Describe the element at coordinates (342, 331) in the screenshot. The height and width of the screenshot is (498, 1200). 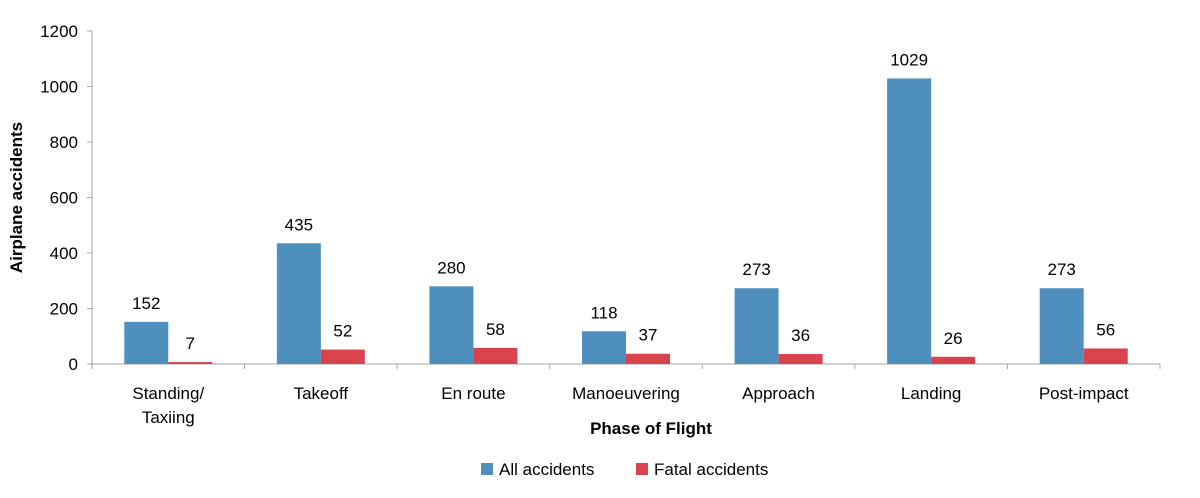
I see `data-label: 52` at that location.